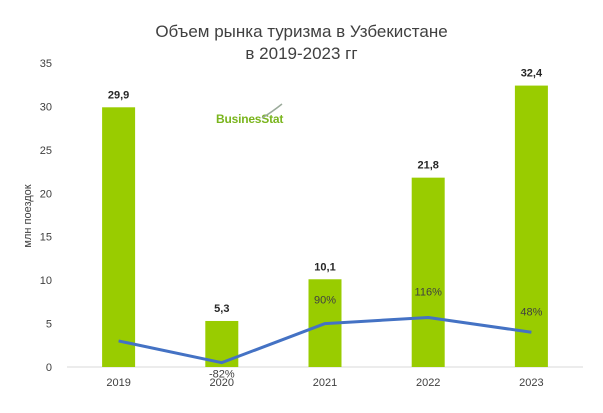 The width and height of the screenshot is (603, 413). What do you see at coordinates (324, 267) in the screenshot?
I see `bar-value-label: 10,1` at bounding box center [324, 267].